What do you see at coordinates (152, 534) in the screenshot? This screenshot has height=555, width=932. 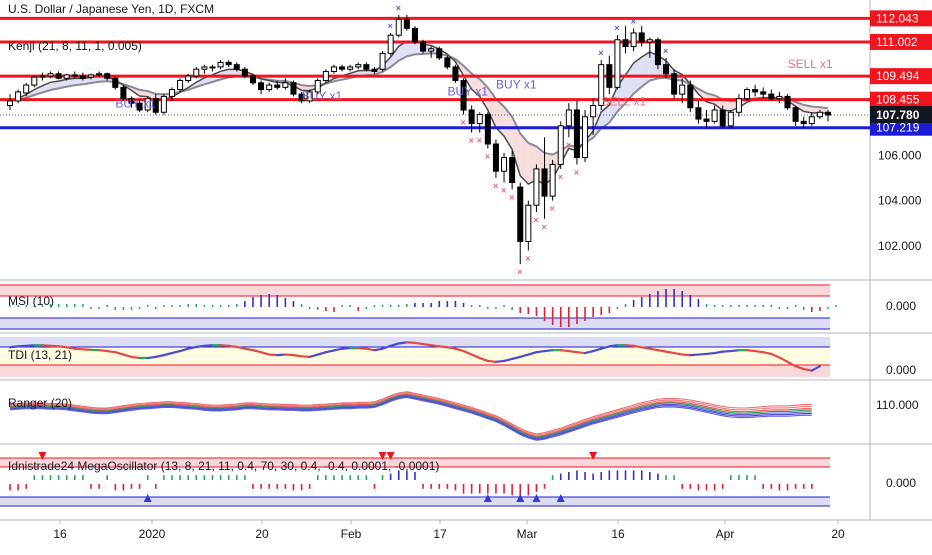 I see `time-tick-label: 2020` at bounding box center [152, 534].